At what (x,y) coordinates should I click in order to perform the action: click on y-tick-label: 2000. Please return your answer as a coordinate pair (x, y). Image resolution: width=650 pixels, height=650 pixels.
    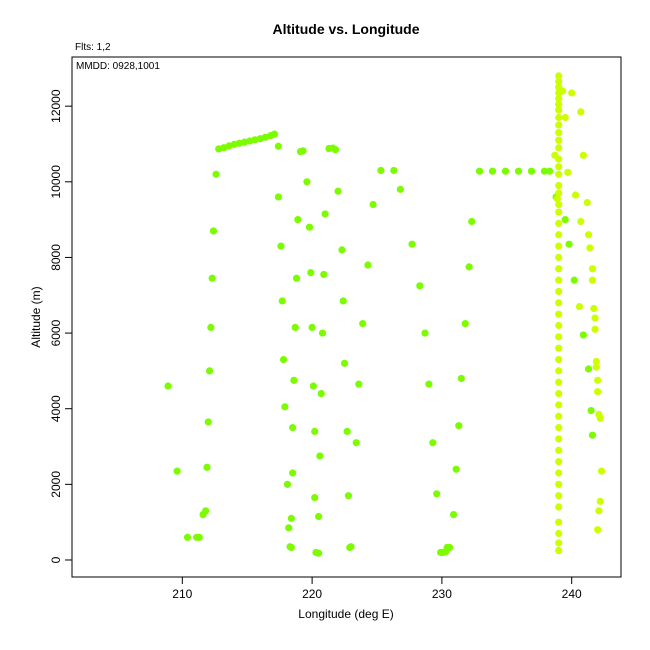
    Looking at the image, I should click on (56, 484).